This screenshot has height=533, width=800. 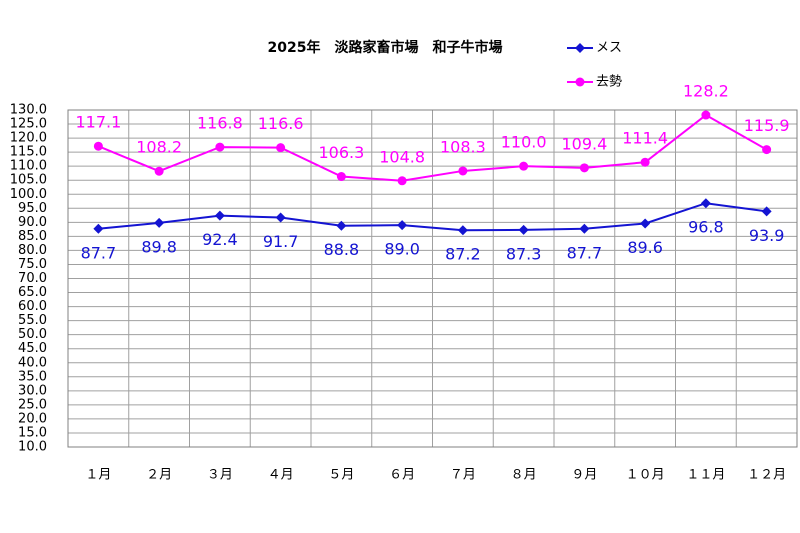 What do you see at coordinates (463, 254) in the screenshot?
I see `value-label: 87.2` at bounding box center [463, 254].